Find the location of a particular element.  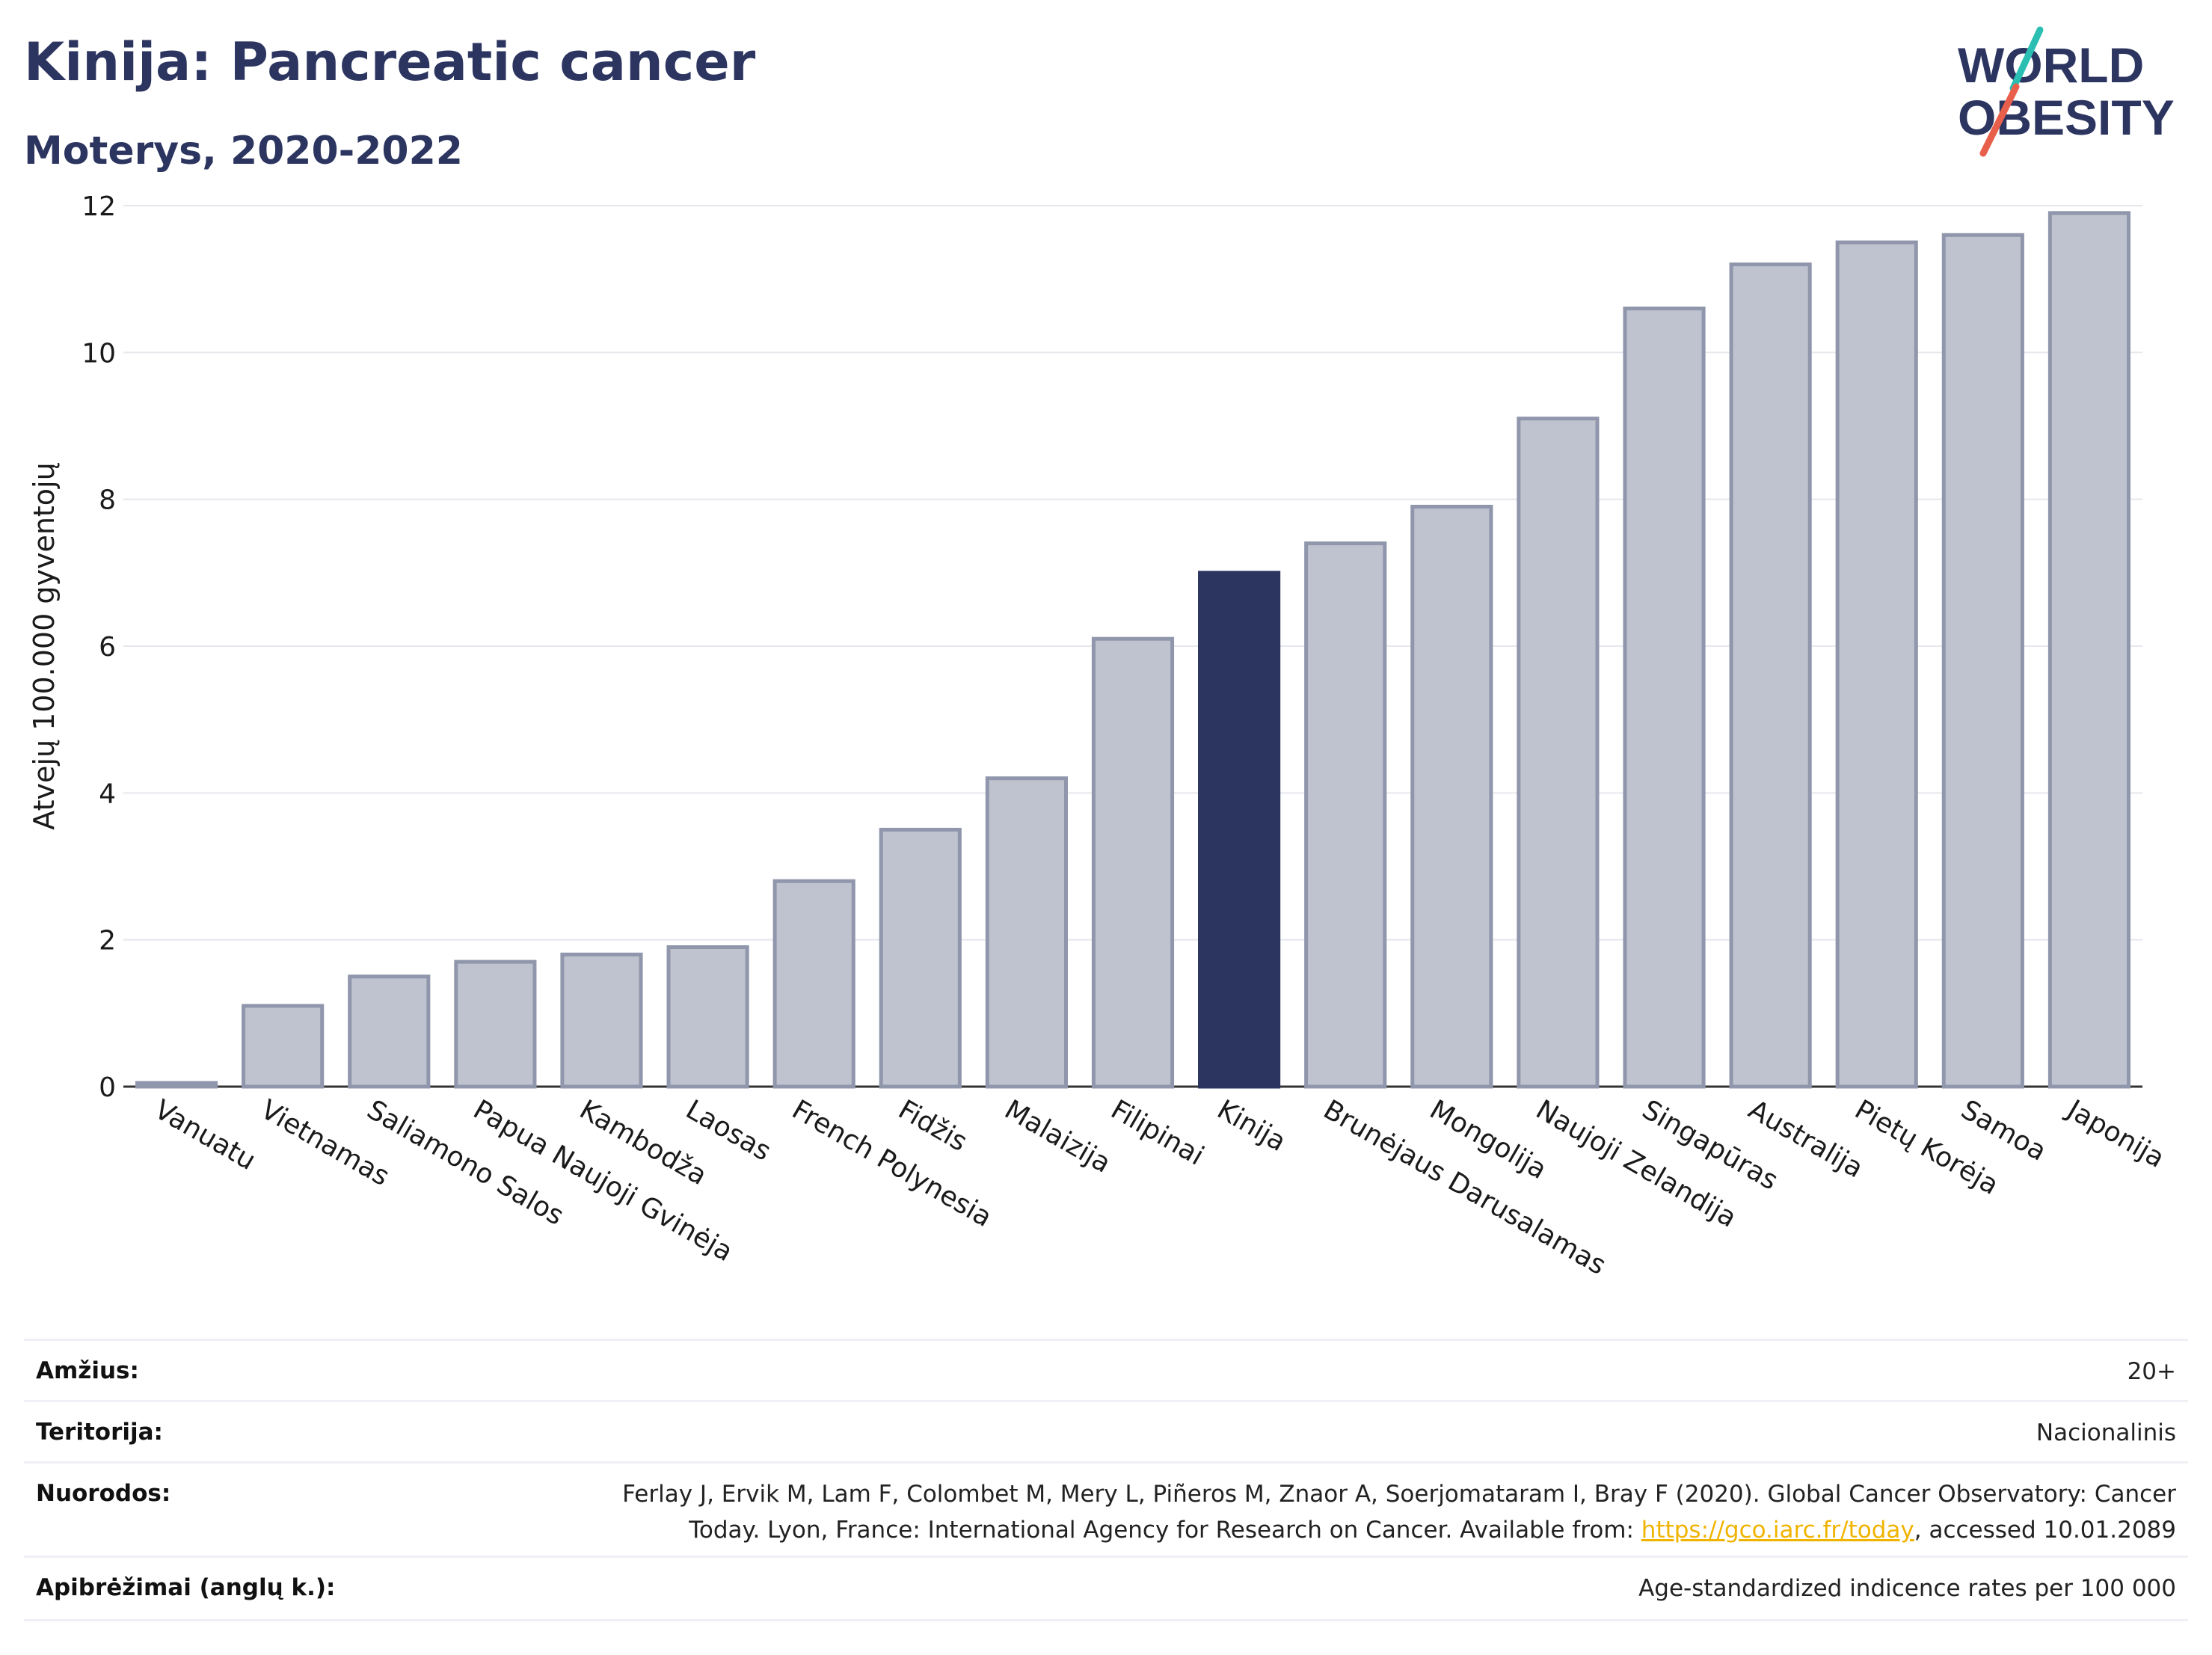

y-tick-label: 6 is located at coordinates (107, 647).